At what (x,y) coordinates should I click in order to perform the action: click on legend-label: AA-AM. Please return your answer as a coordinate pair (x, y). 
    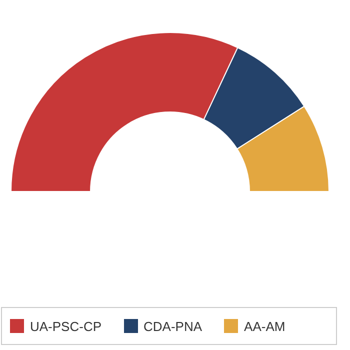
    Looking at the image, I should click on (265, 326).